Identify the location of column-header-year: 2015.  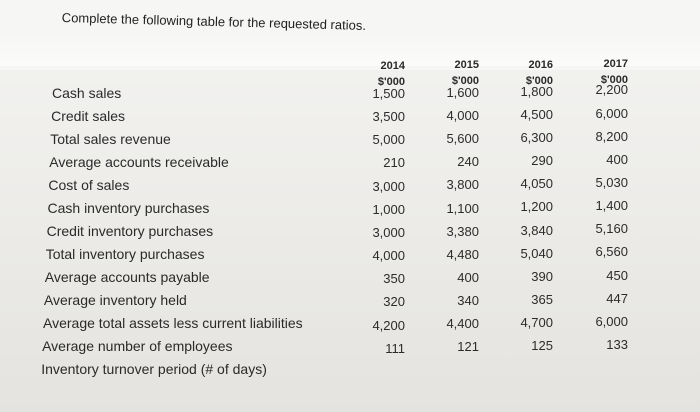
(466, 65).